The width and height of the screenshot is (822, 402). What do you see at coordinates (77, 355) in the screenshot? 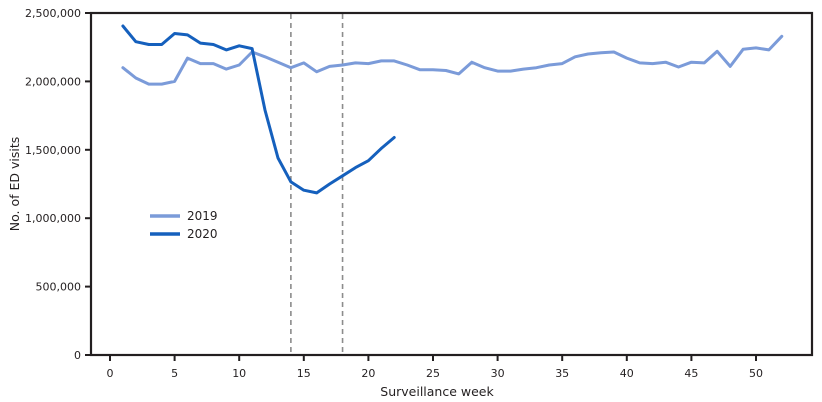
I see `y-tick-label: 0` at bounding box center [77, 355].